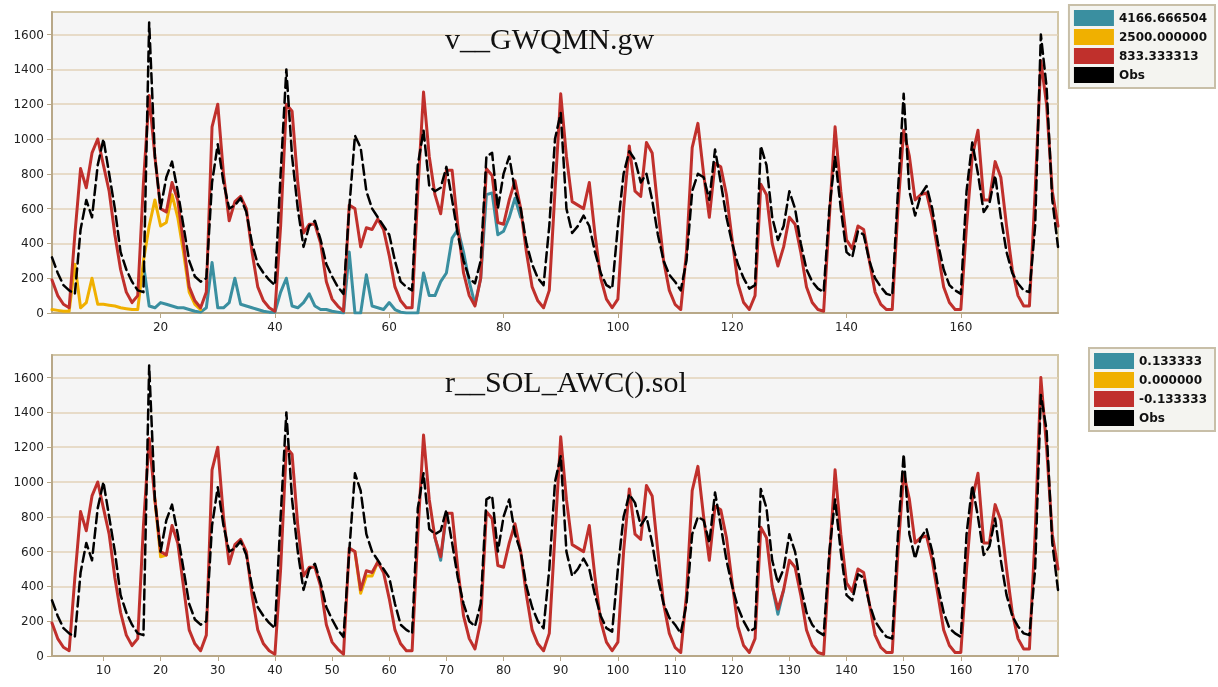  Describe the element at coordinates (103, 670) in the screenshot. I see `x-tick-label: 10` at that location.